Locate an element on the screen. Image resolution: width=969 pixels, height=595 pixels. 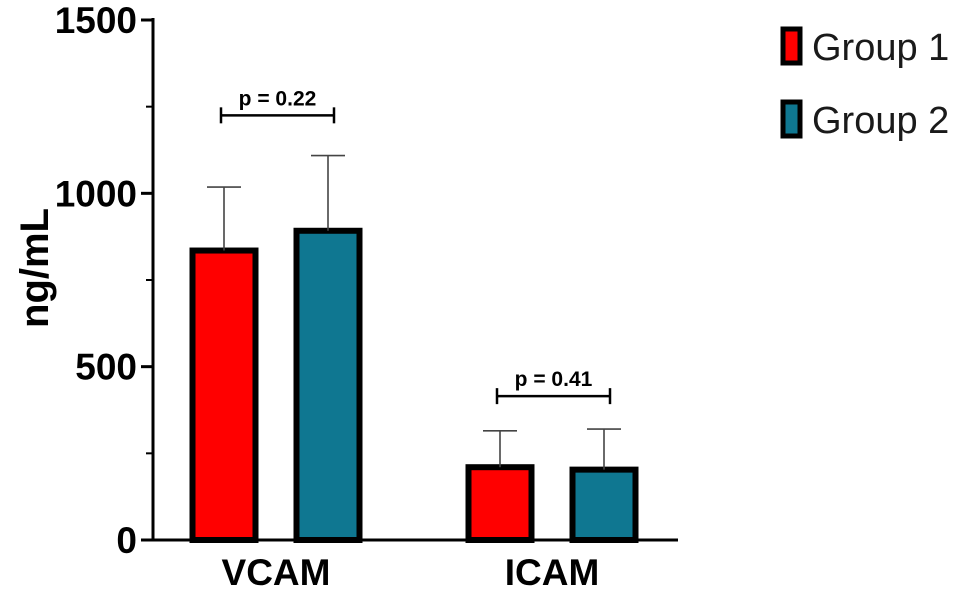
p-value-label: p = 0.41 is located at coordinates (554, 379).